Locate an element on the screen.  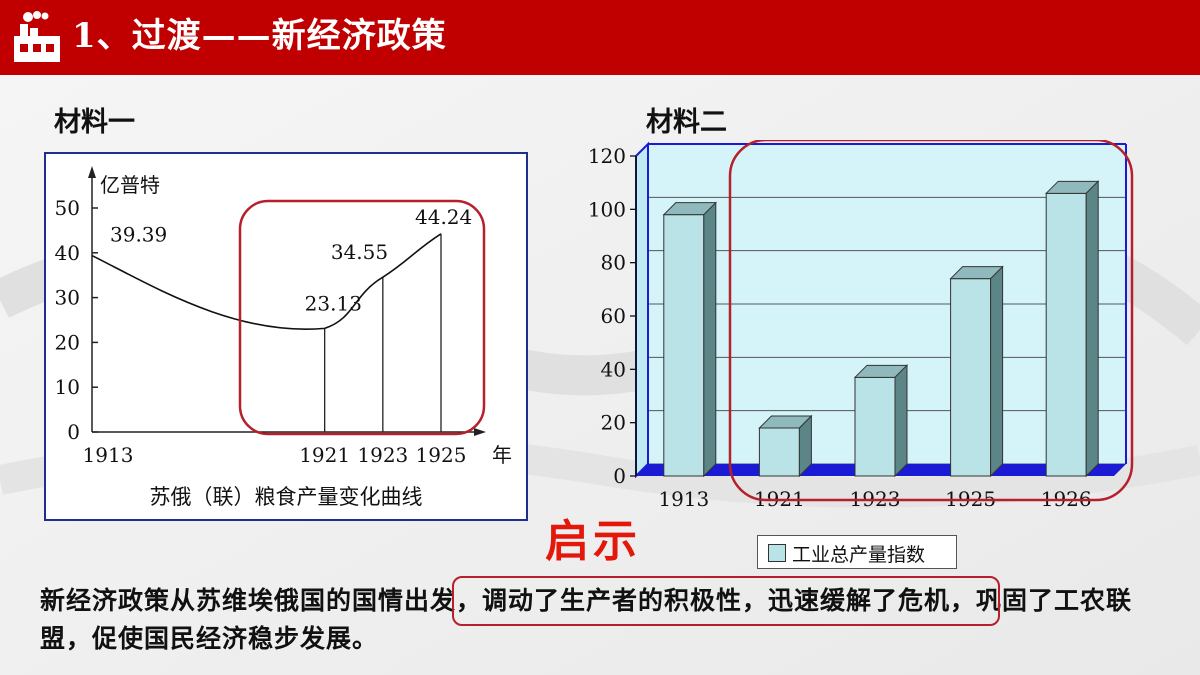
material-two-label: 材料二 is located at coordinates (686, 122).